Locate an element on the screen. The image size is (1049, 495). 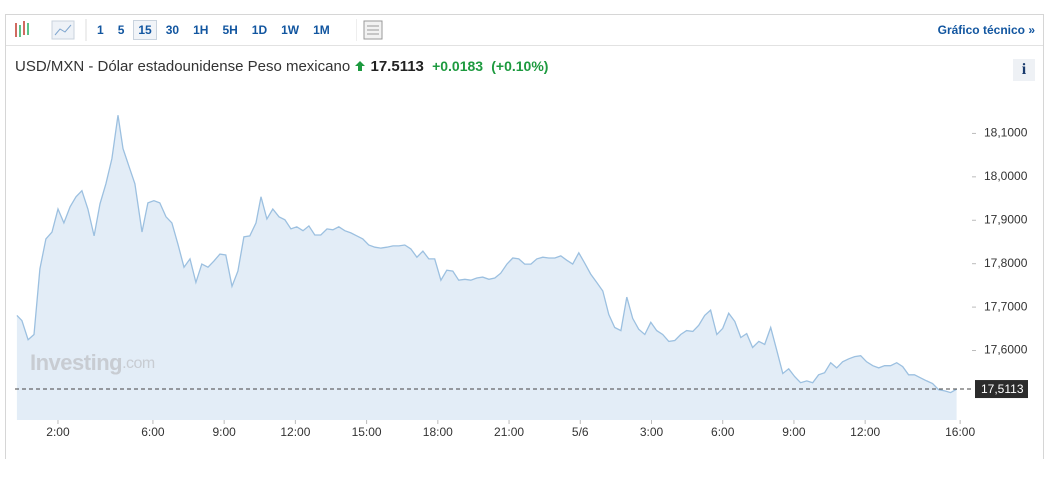
interval-button: 1W is located at coordinates (290, 30).